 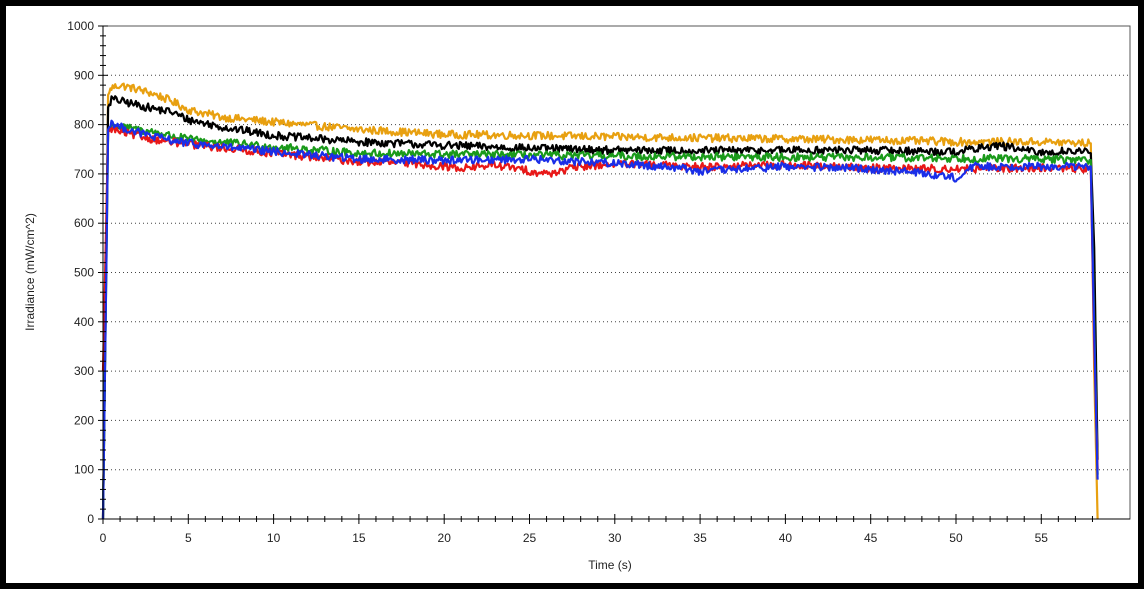 I want to click on x-axis-title: Time (s), so click(x=610, y=565).